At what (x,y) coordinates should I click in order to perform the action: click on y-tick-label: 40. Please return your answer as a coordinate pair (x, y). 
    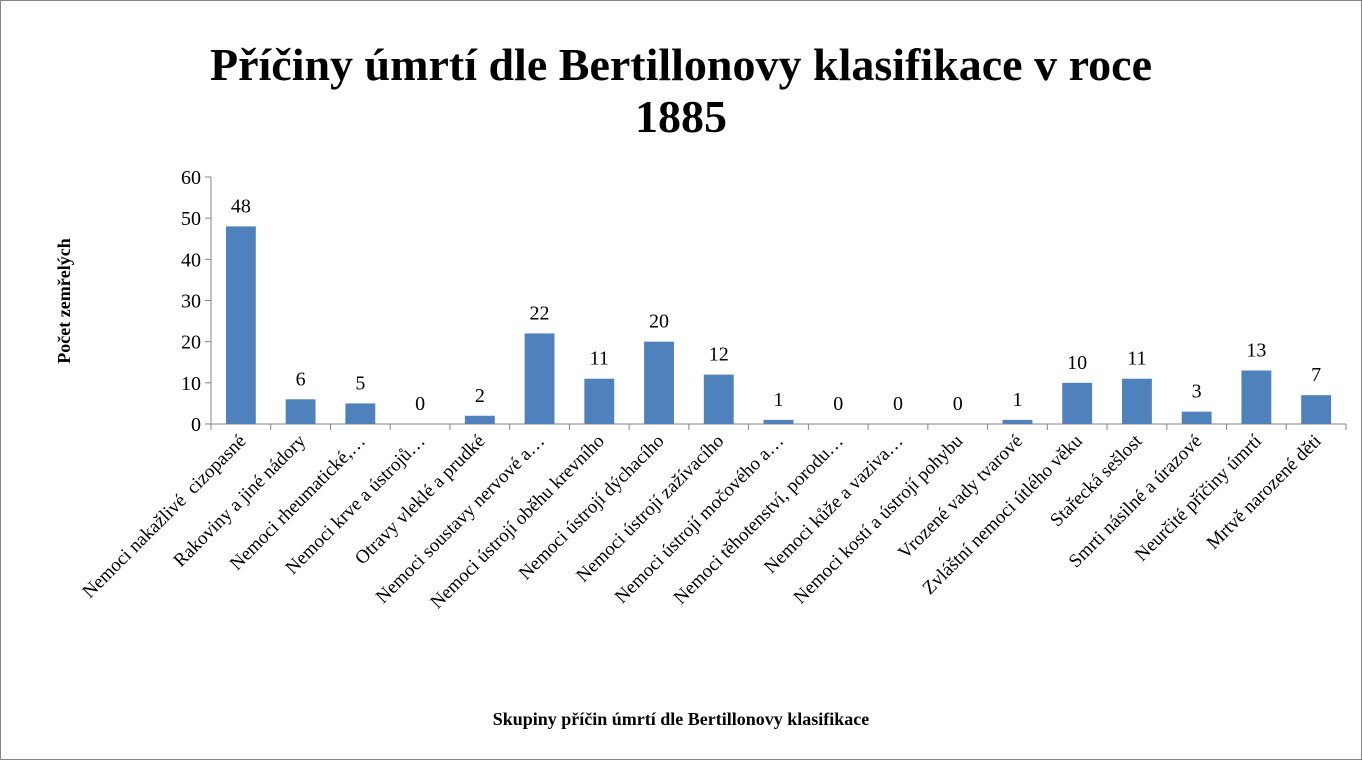
    Looking at the image, I should click on (191, 260).